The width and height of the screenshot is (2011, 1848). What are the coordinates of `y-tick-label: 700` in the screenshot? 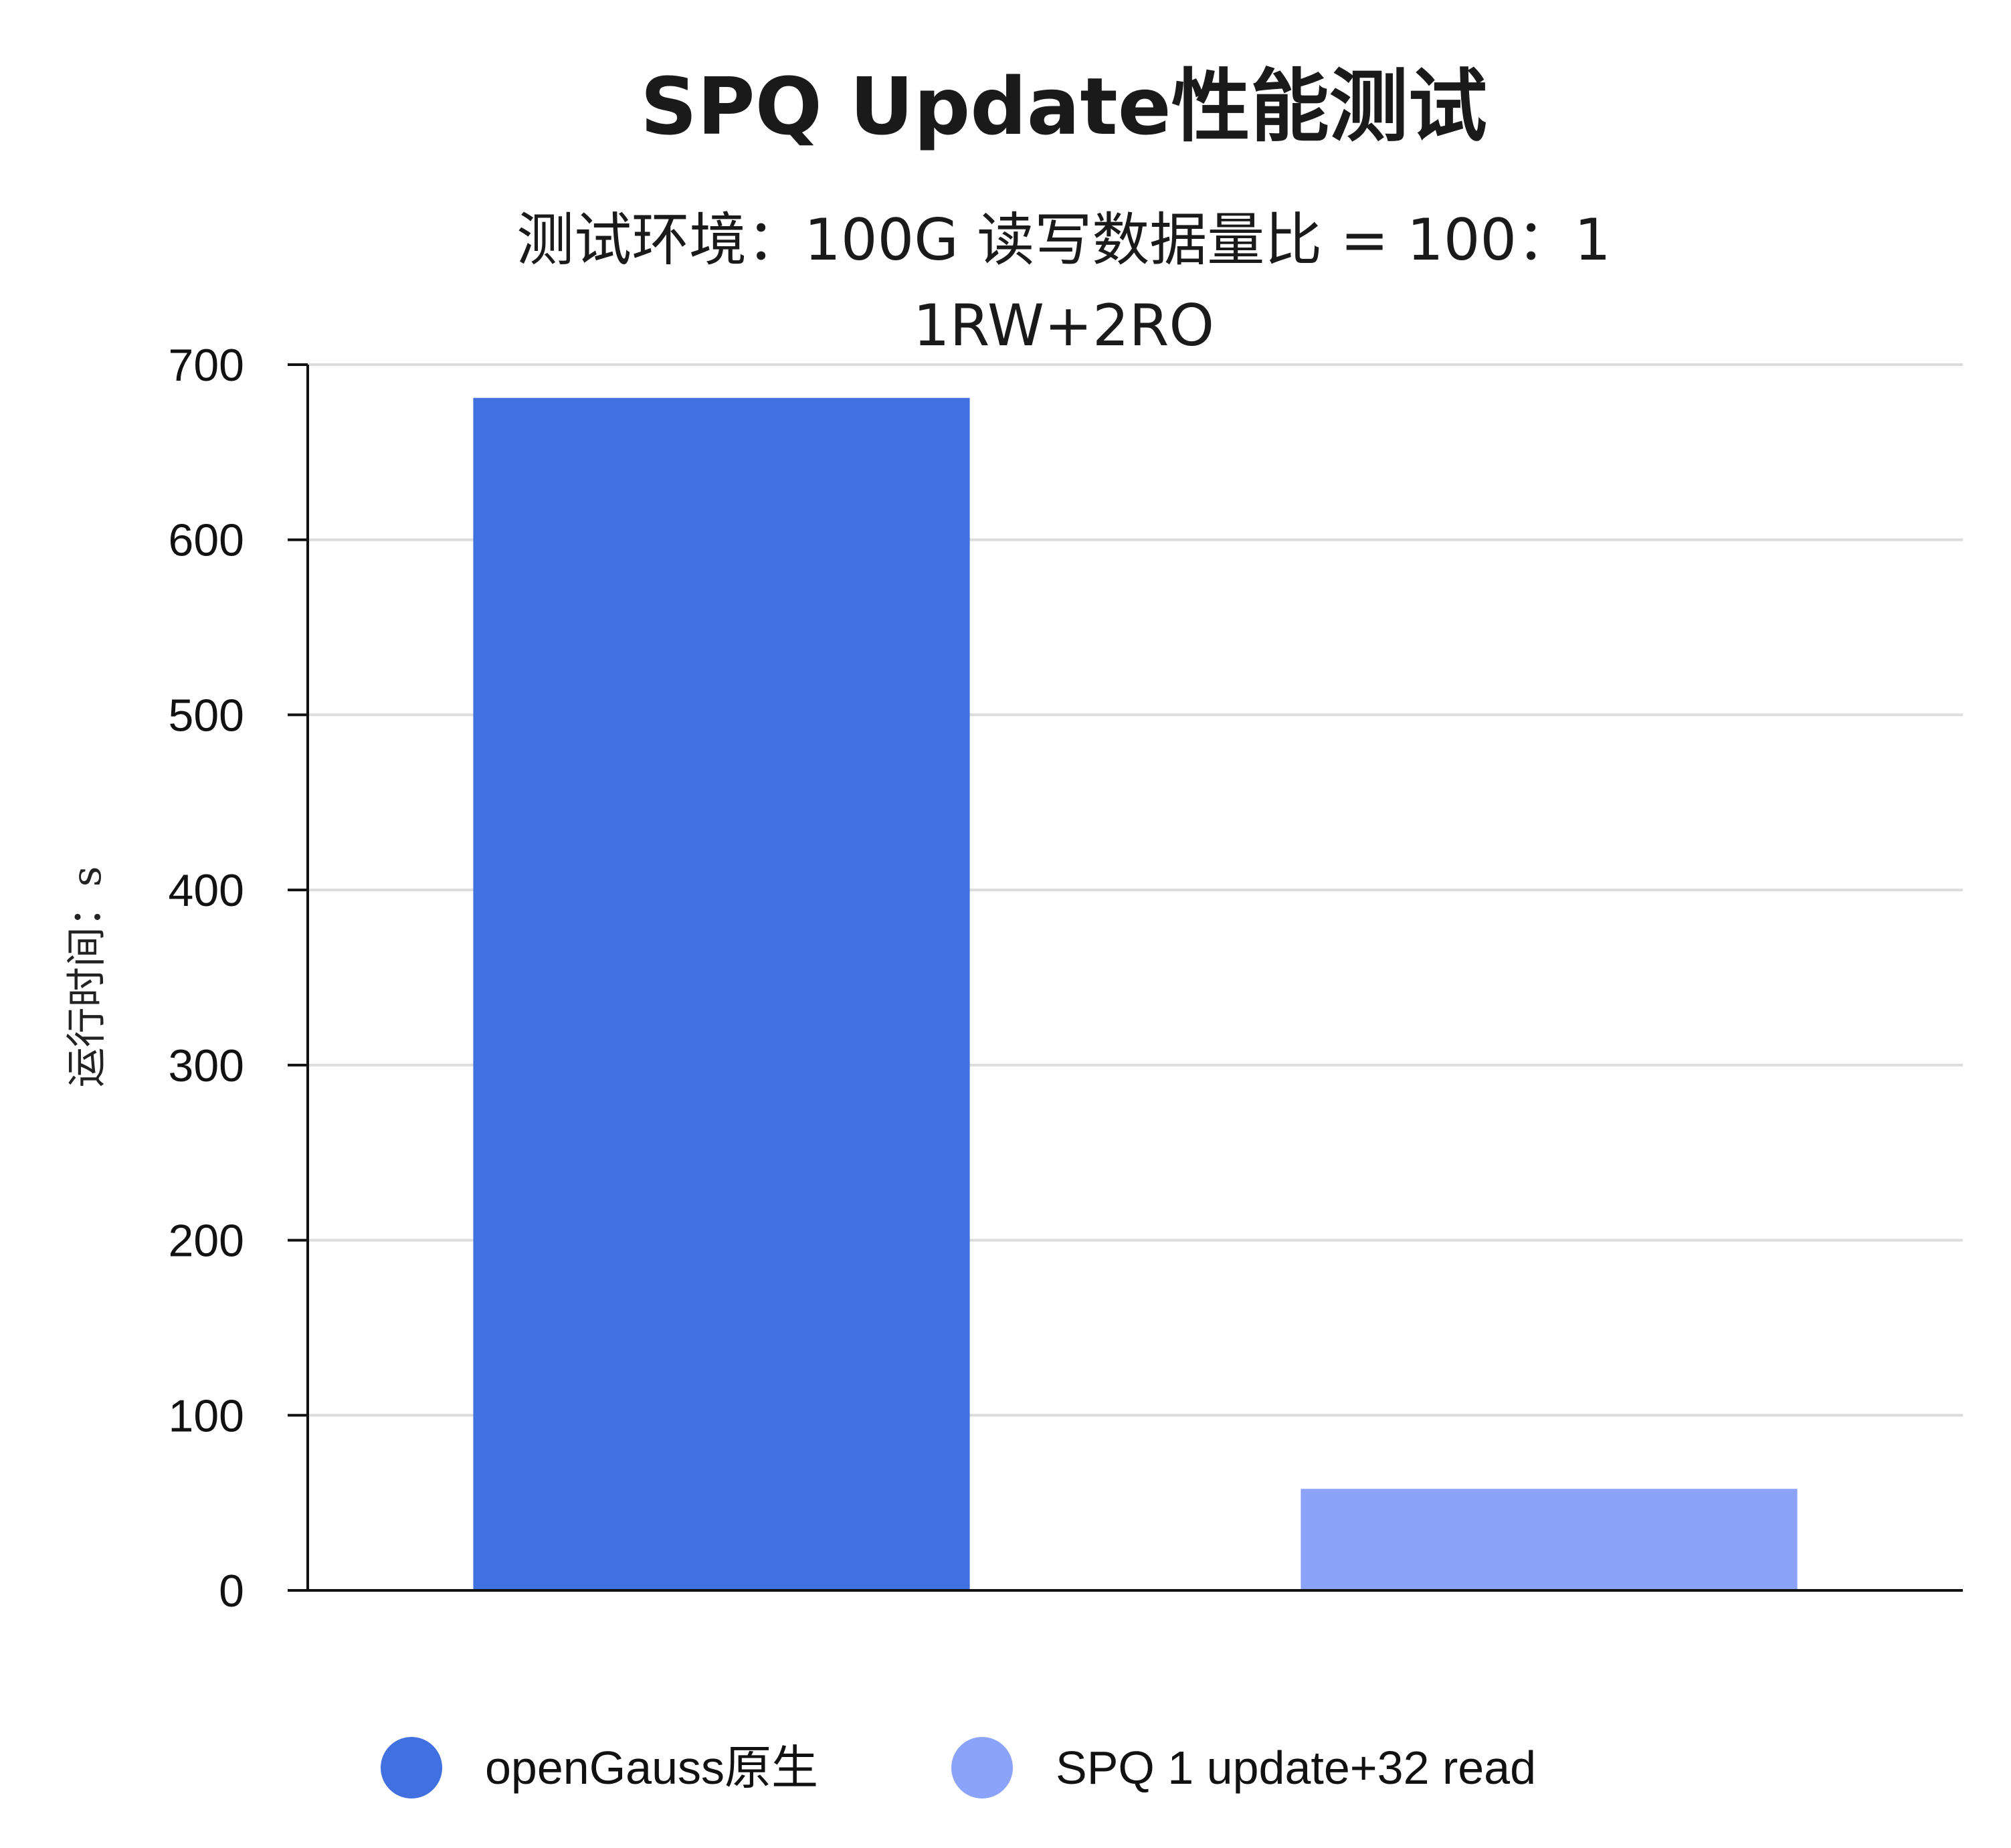 It's located at (206, 366).